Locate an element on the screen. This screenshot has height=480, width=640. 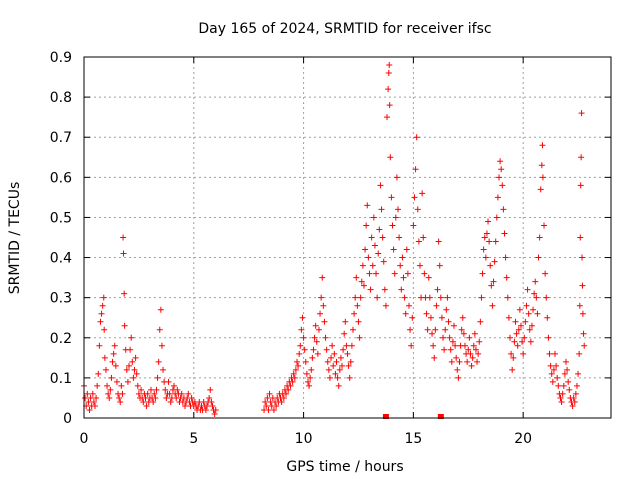
y-tick-label: 0.6 is located at coordinates (61, 178).